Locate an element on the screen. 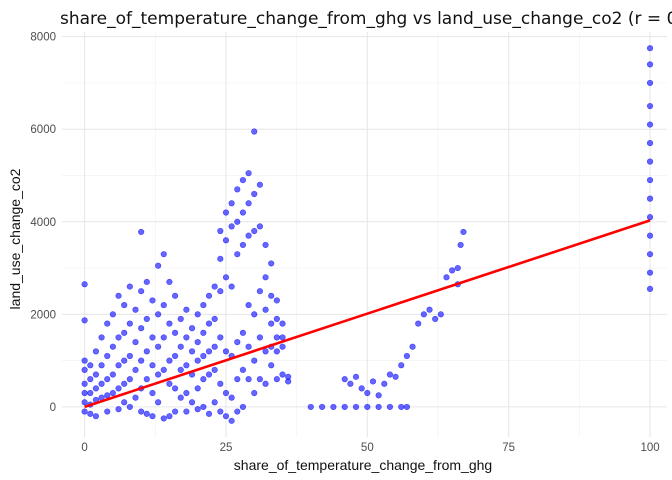 This screenshot has width=672, height=480. x-tick-label: 50 is located at coordinates (367, 448).